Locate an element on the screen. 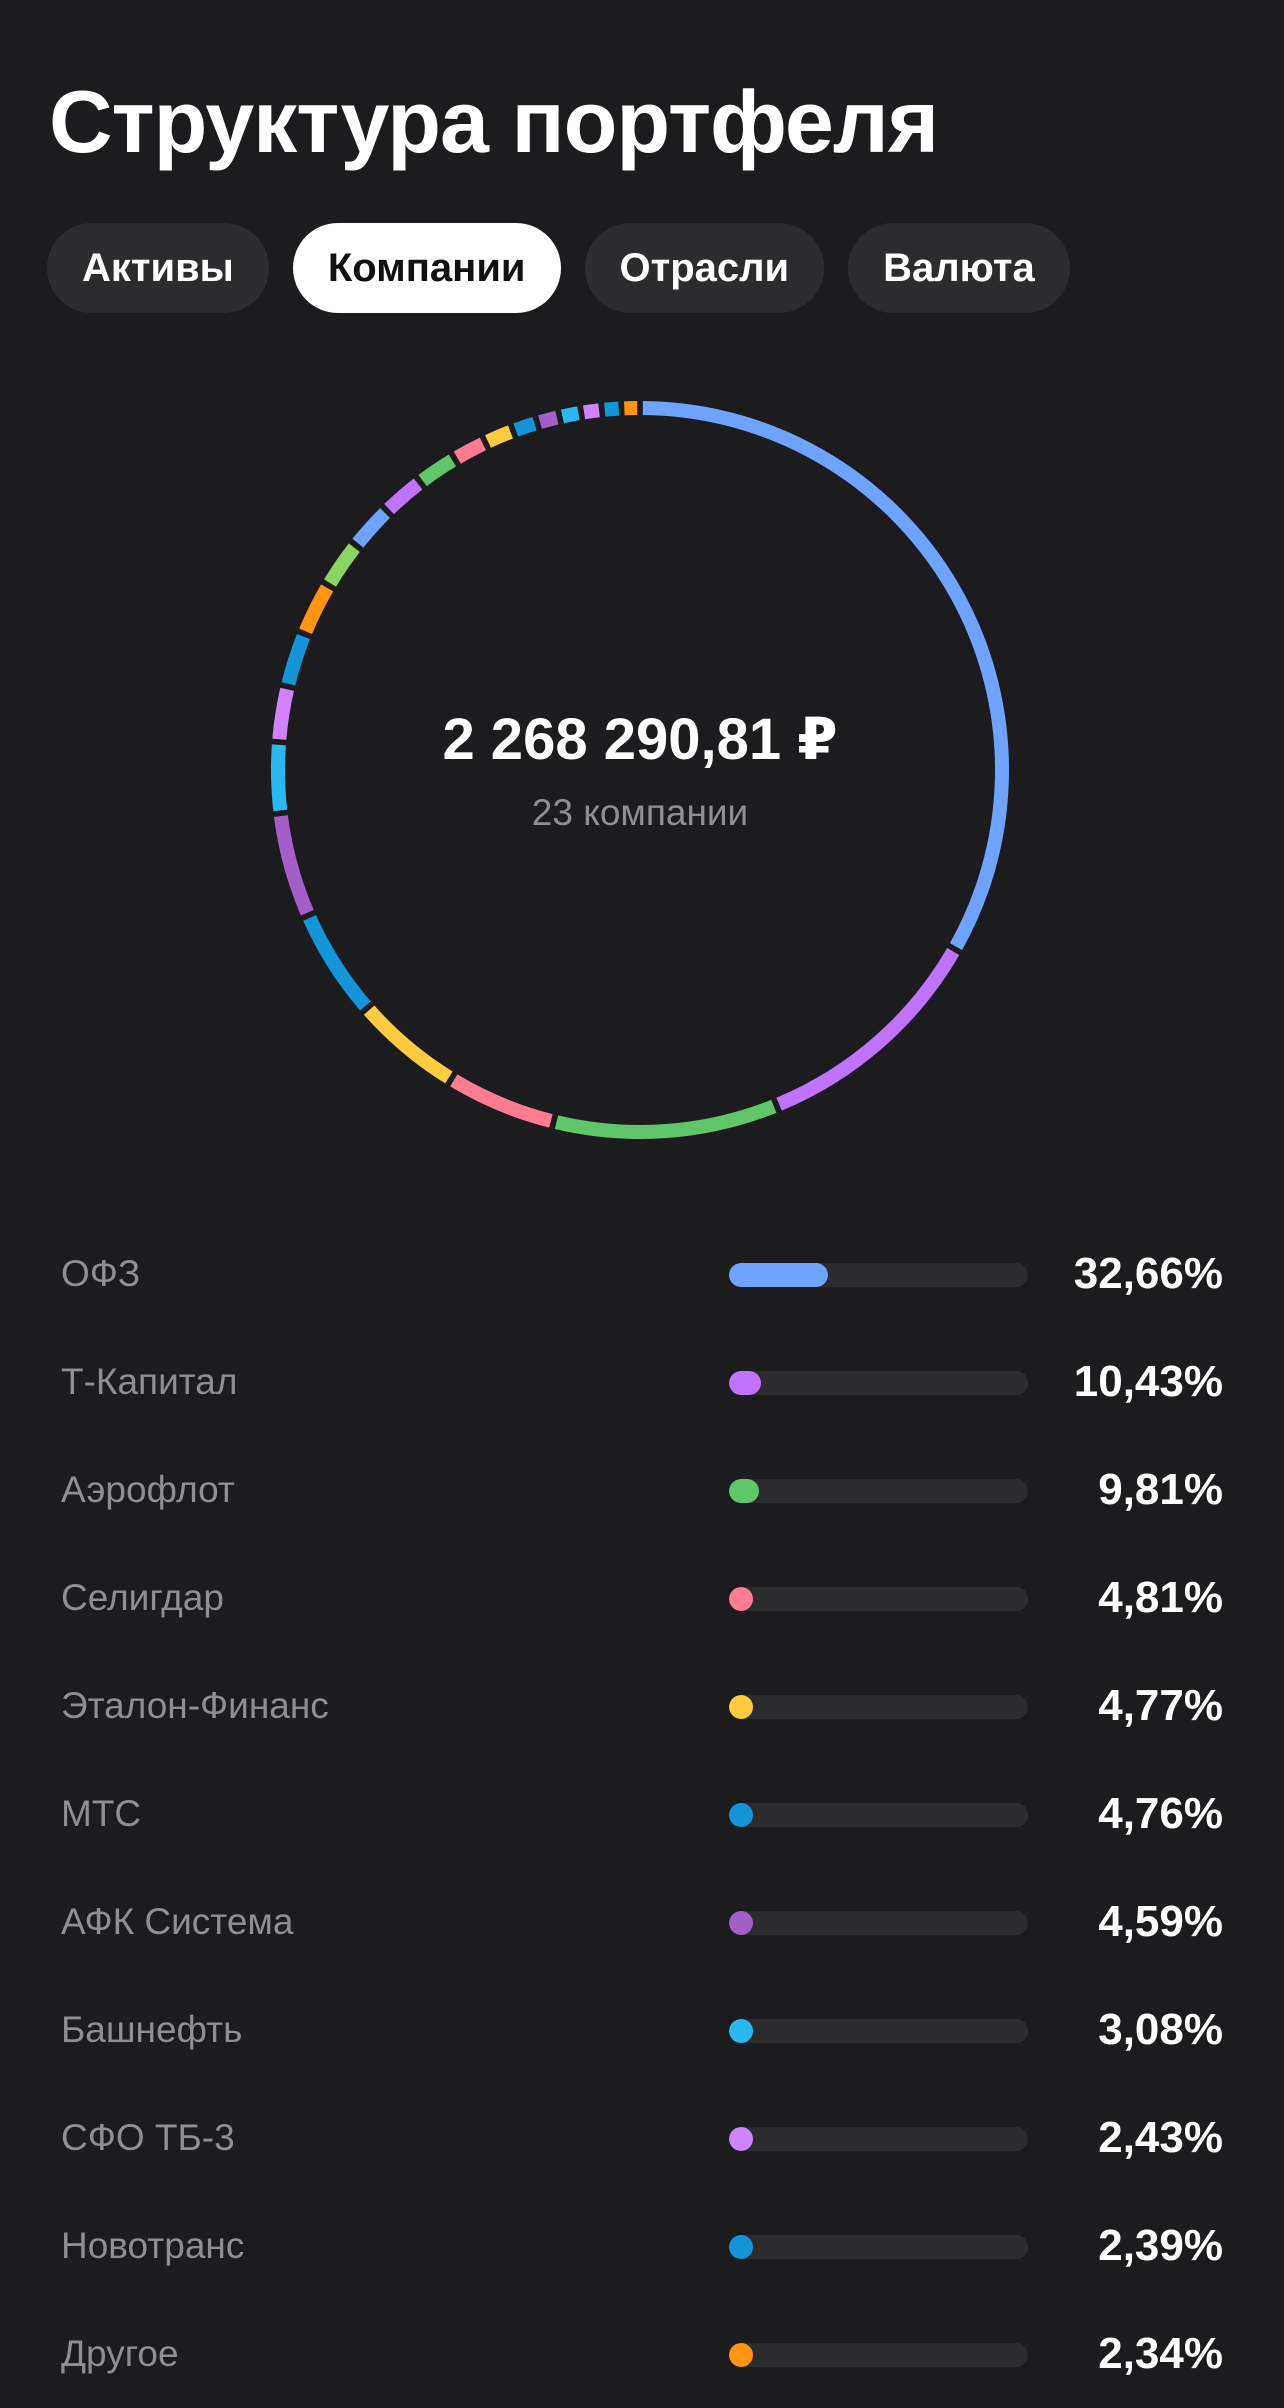 This screenshot has width=1284, height=2408. list-item: ОФЗ 32,66% is located at coordinates (642, 1274).